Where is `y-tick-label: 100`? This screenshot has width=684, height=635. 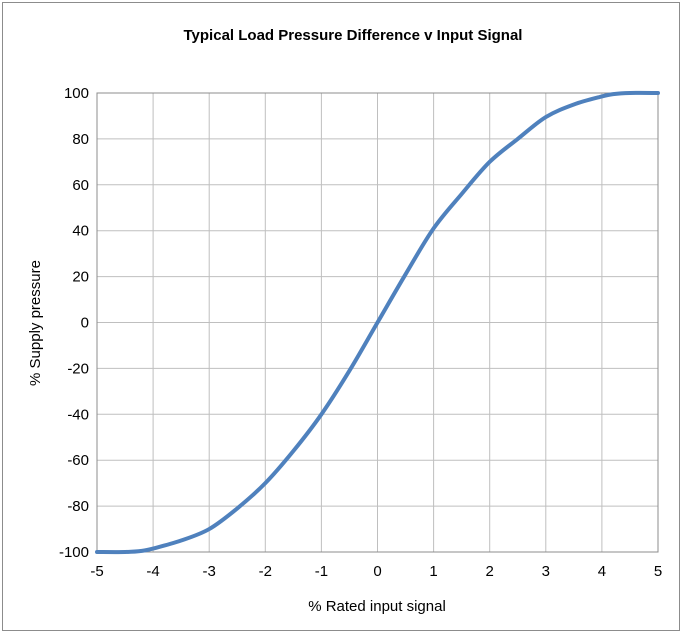
y-tick-label: 100 is located at coordinates (76, 93).